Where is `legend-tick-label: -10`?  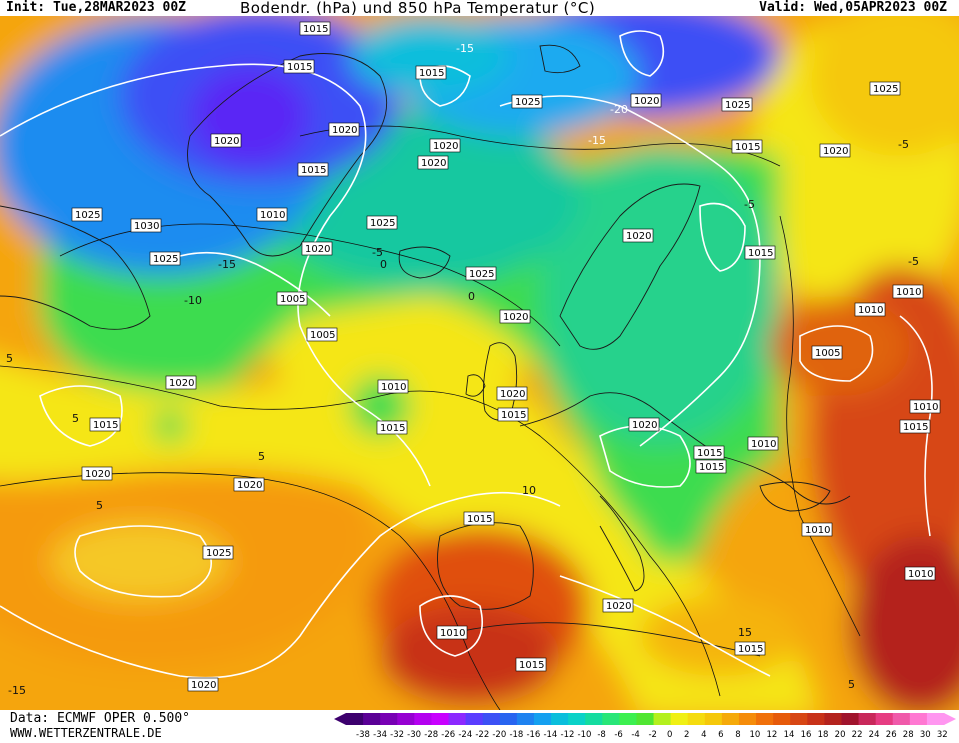
legend-tick-label: -10 is located at coordinates (585, 734).